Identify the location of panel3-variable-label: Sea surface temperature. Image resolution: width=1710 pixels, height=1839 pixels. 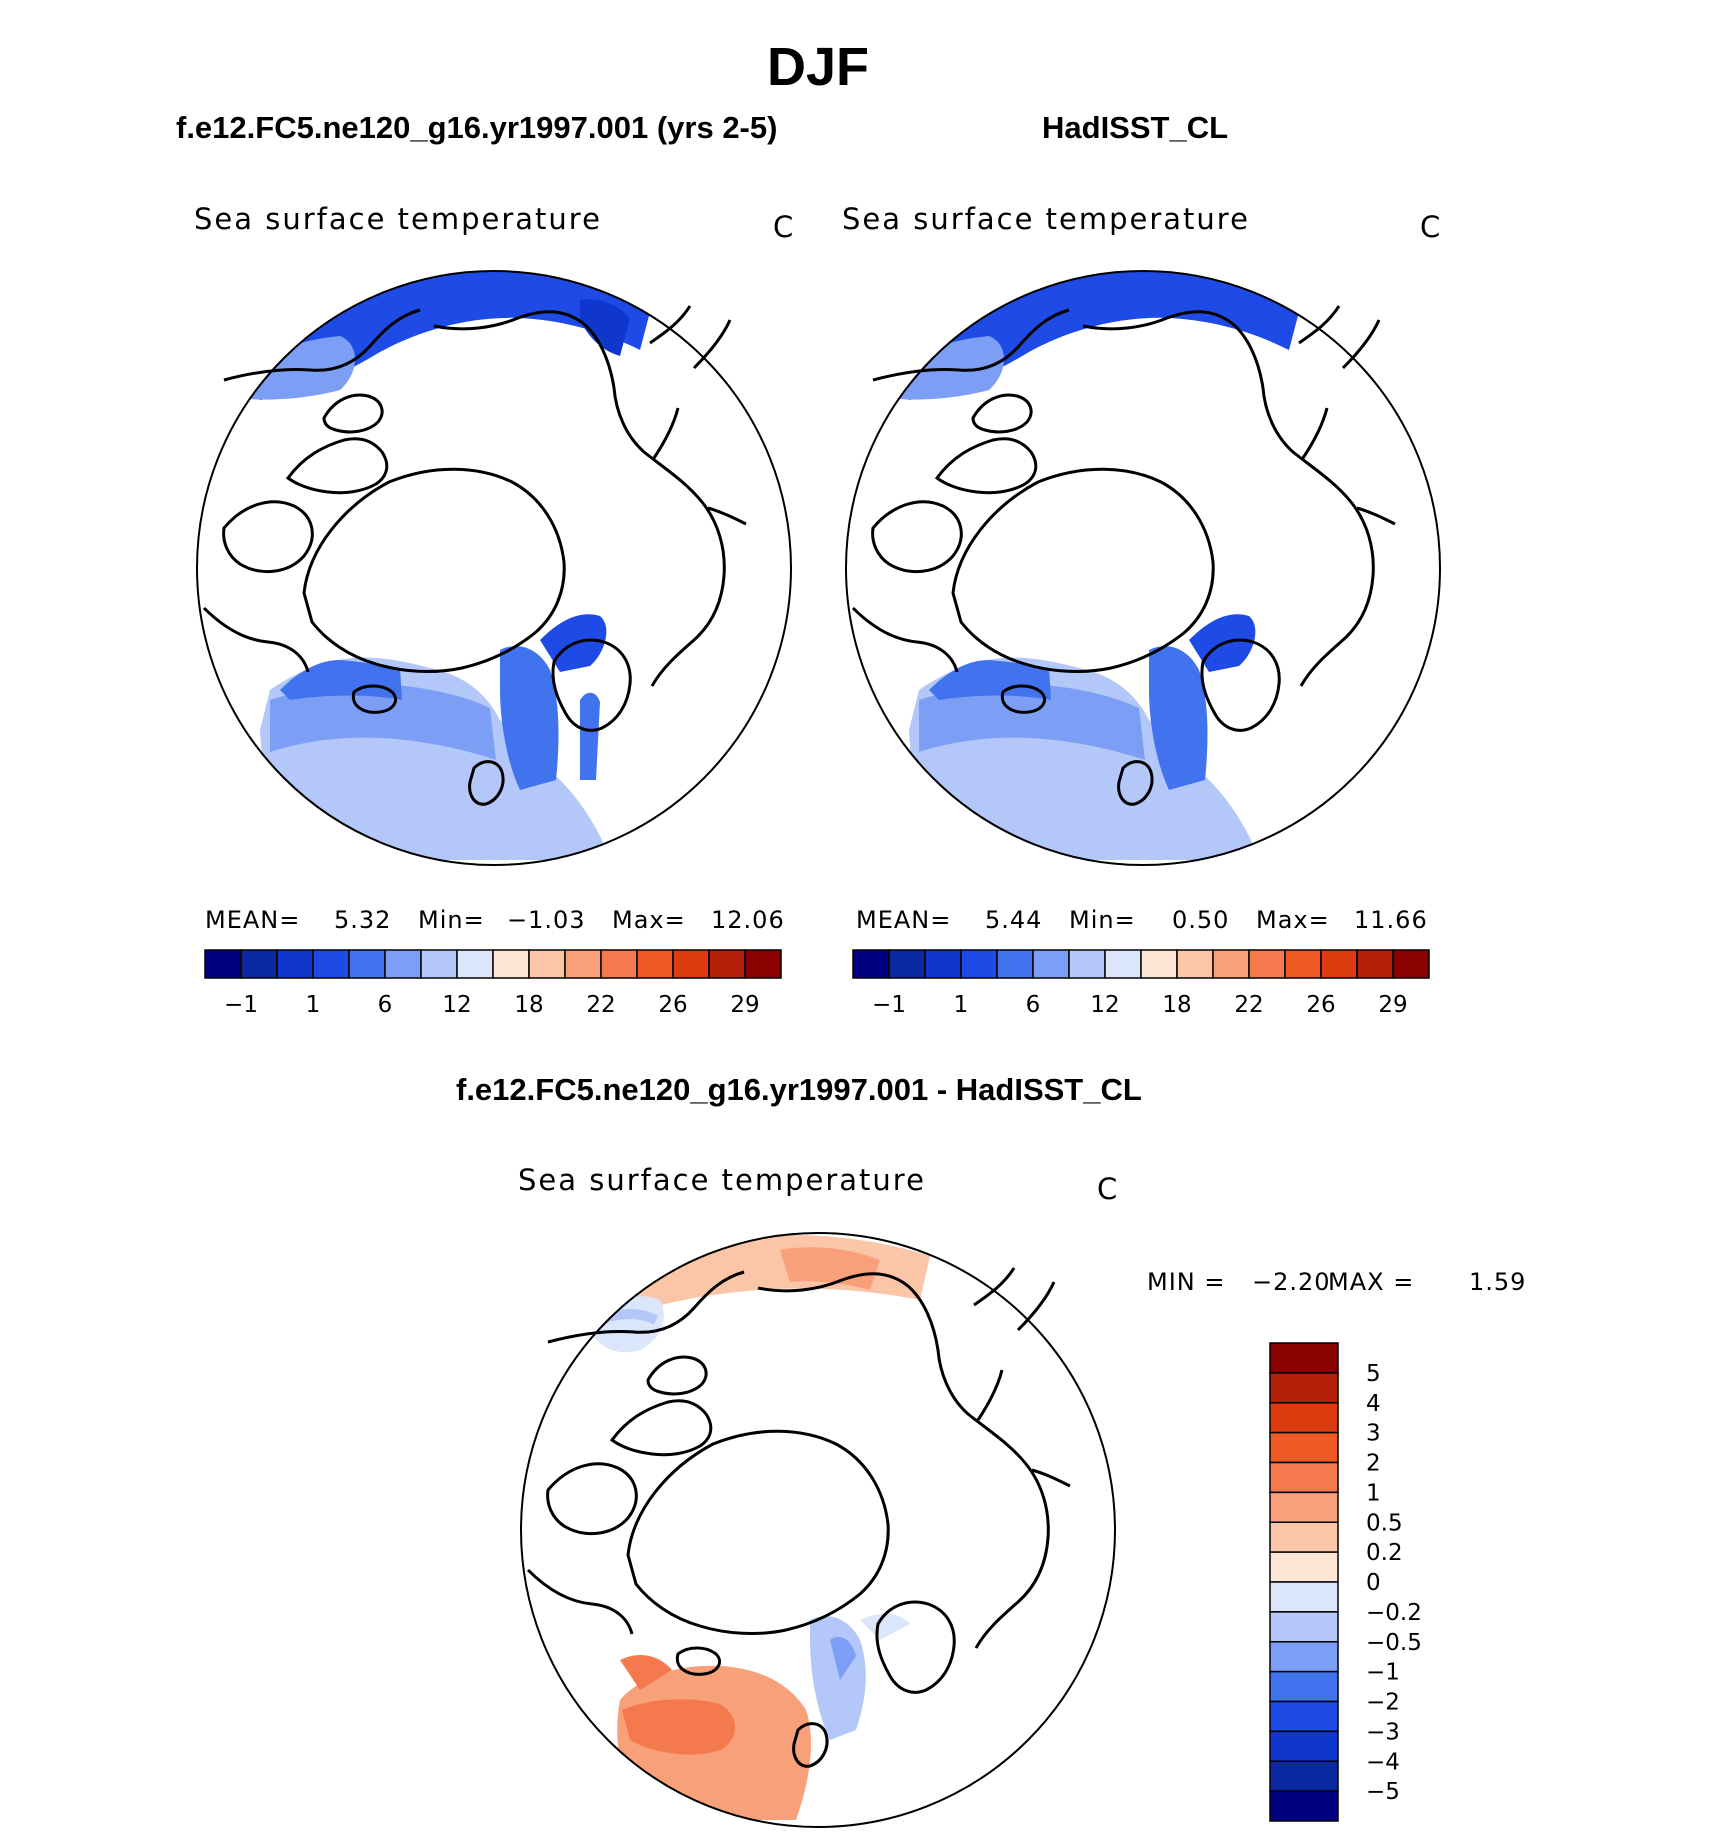
(722, 1180).